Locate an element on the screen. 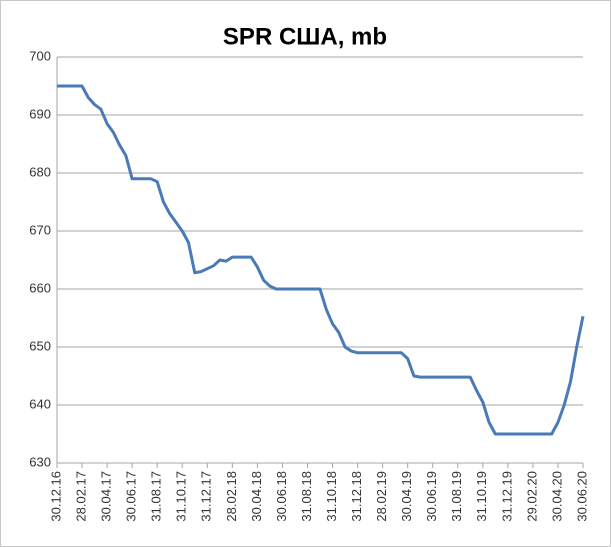 The height and width of the screenshot is (547, 611). y-tick-label: 640 is located at coordinates (40, 403).